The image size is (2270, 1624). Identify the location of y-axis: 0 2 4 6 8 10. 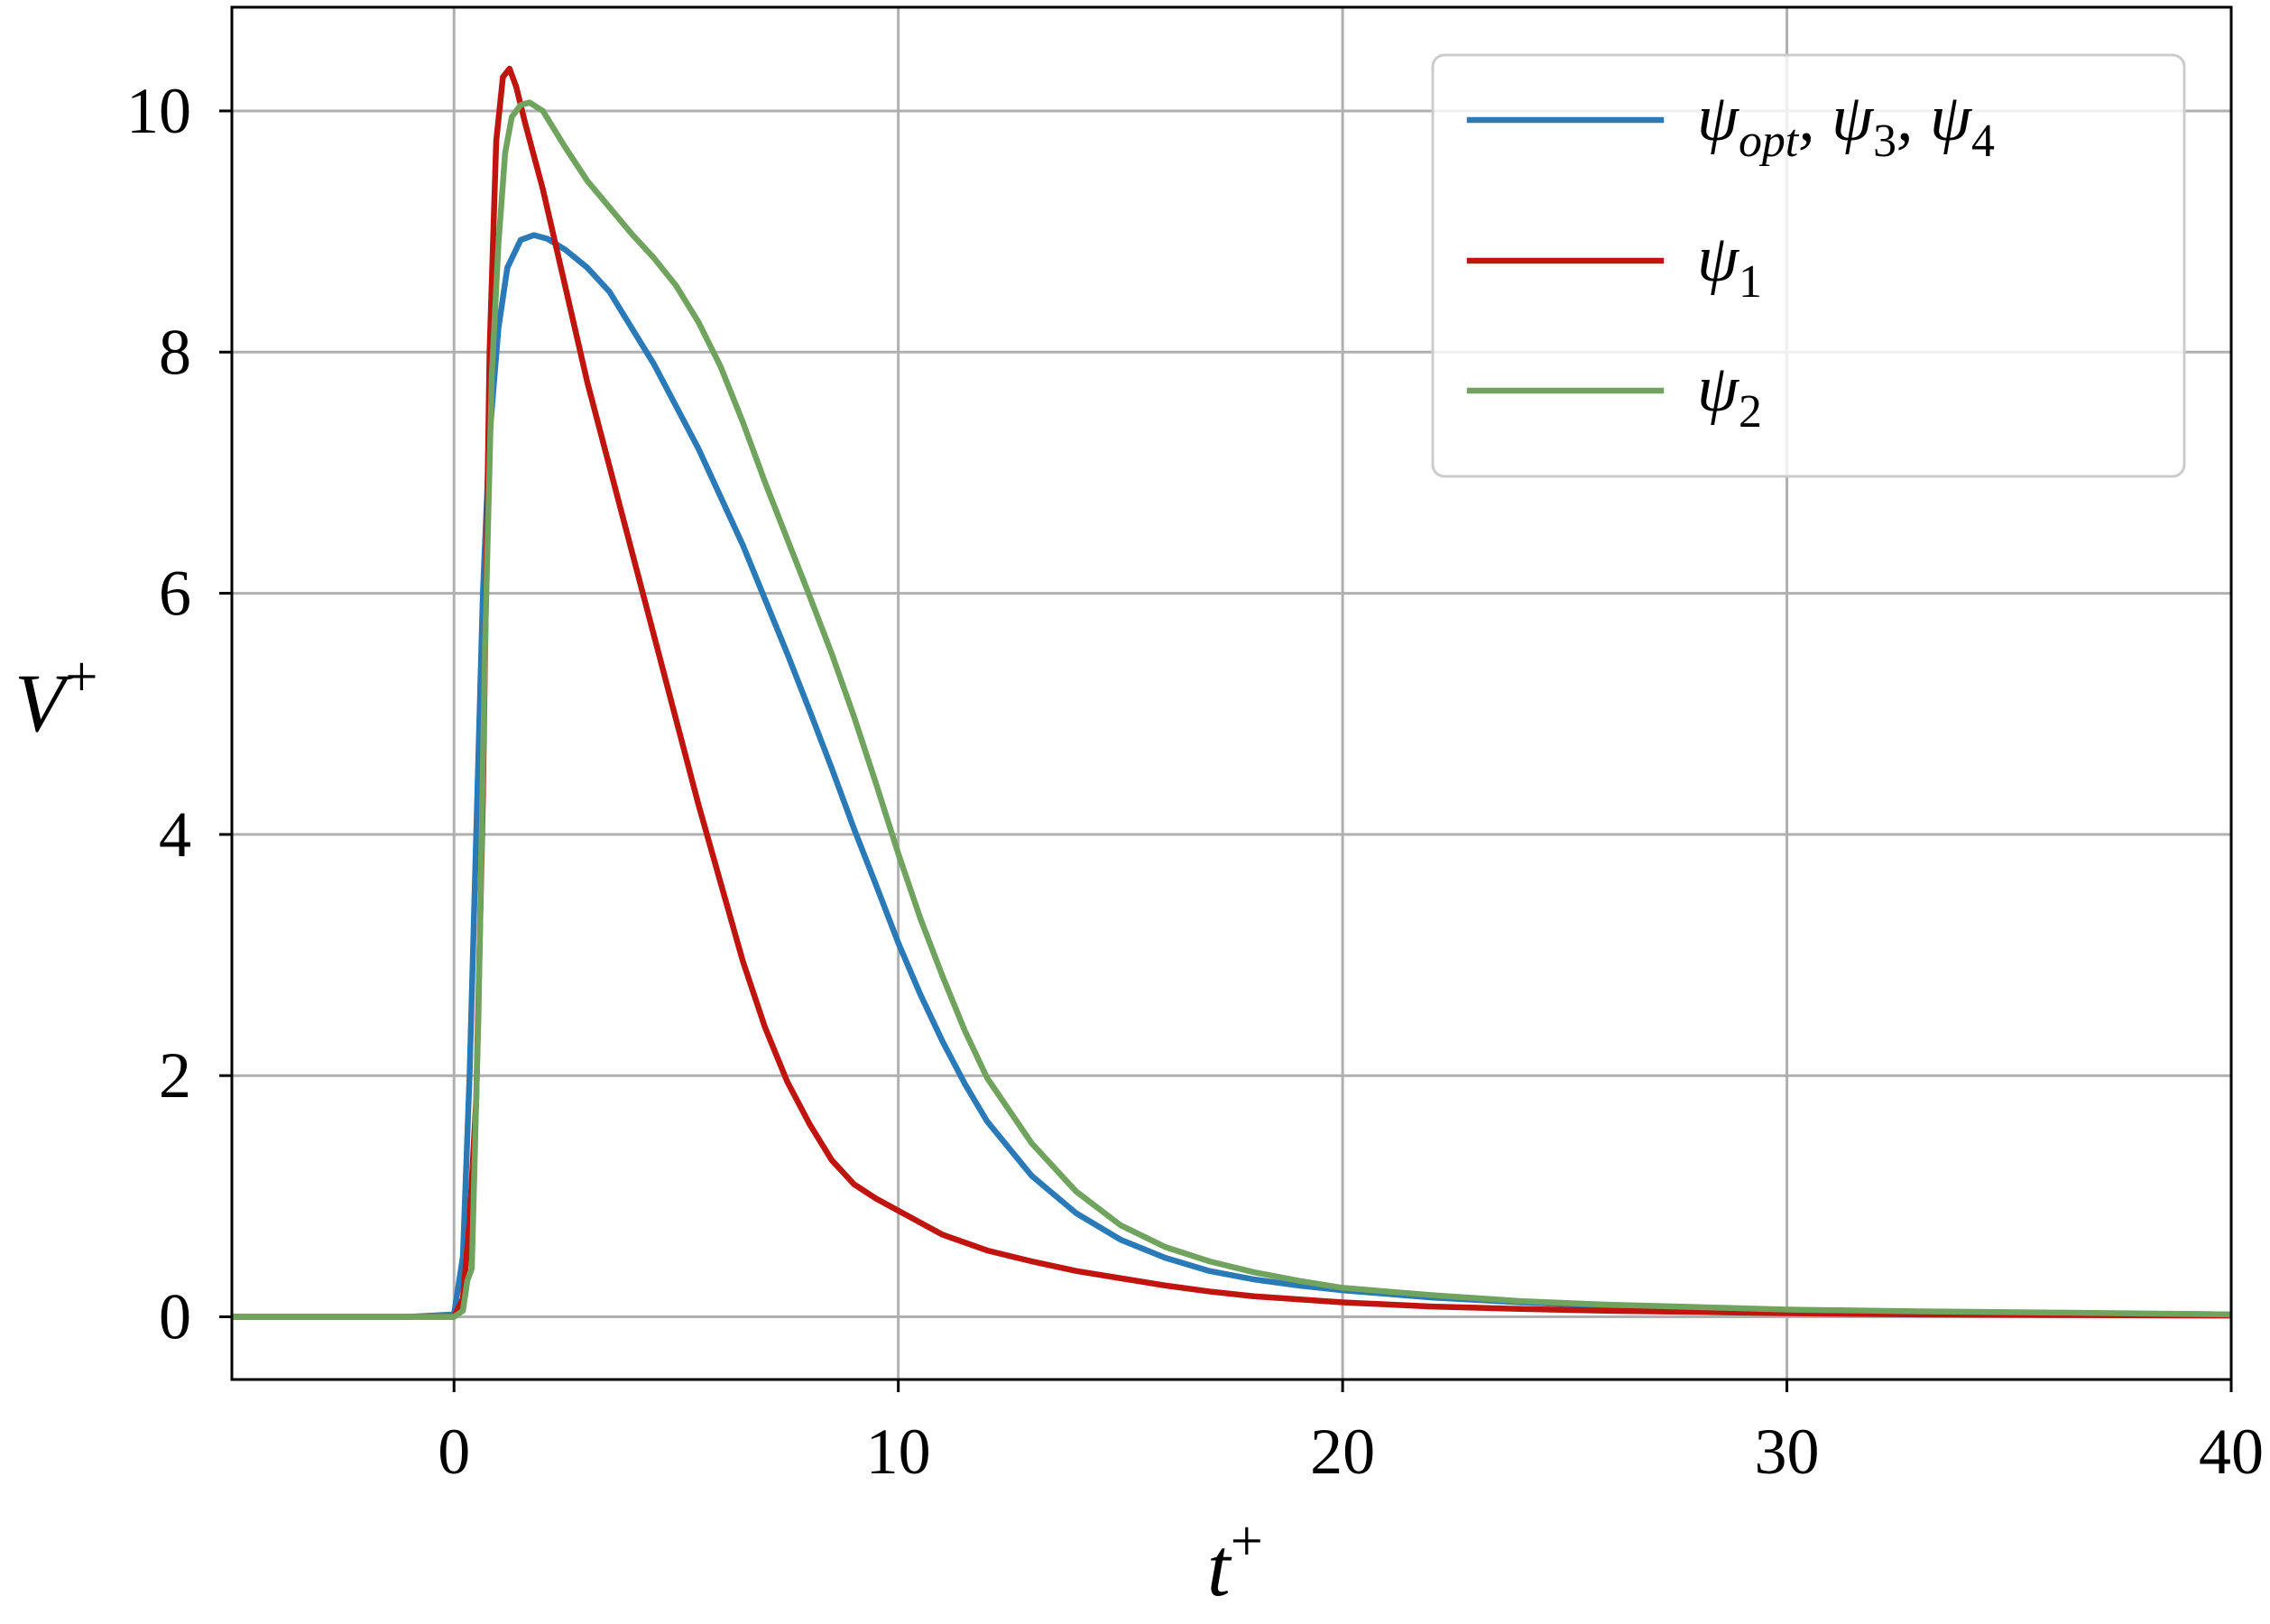
(179, 714).